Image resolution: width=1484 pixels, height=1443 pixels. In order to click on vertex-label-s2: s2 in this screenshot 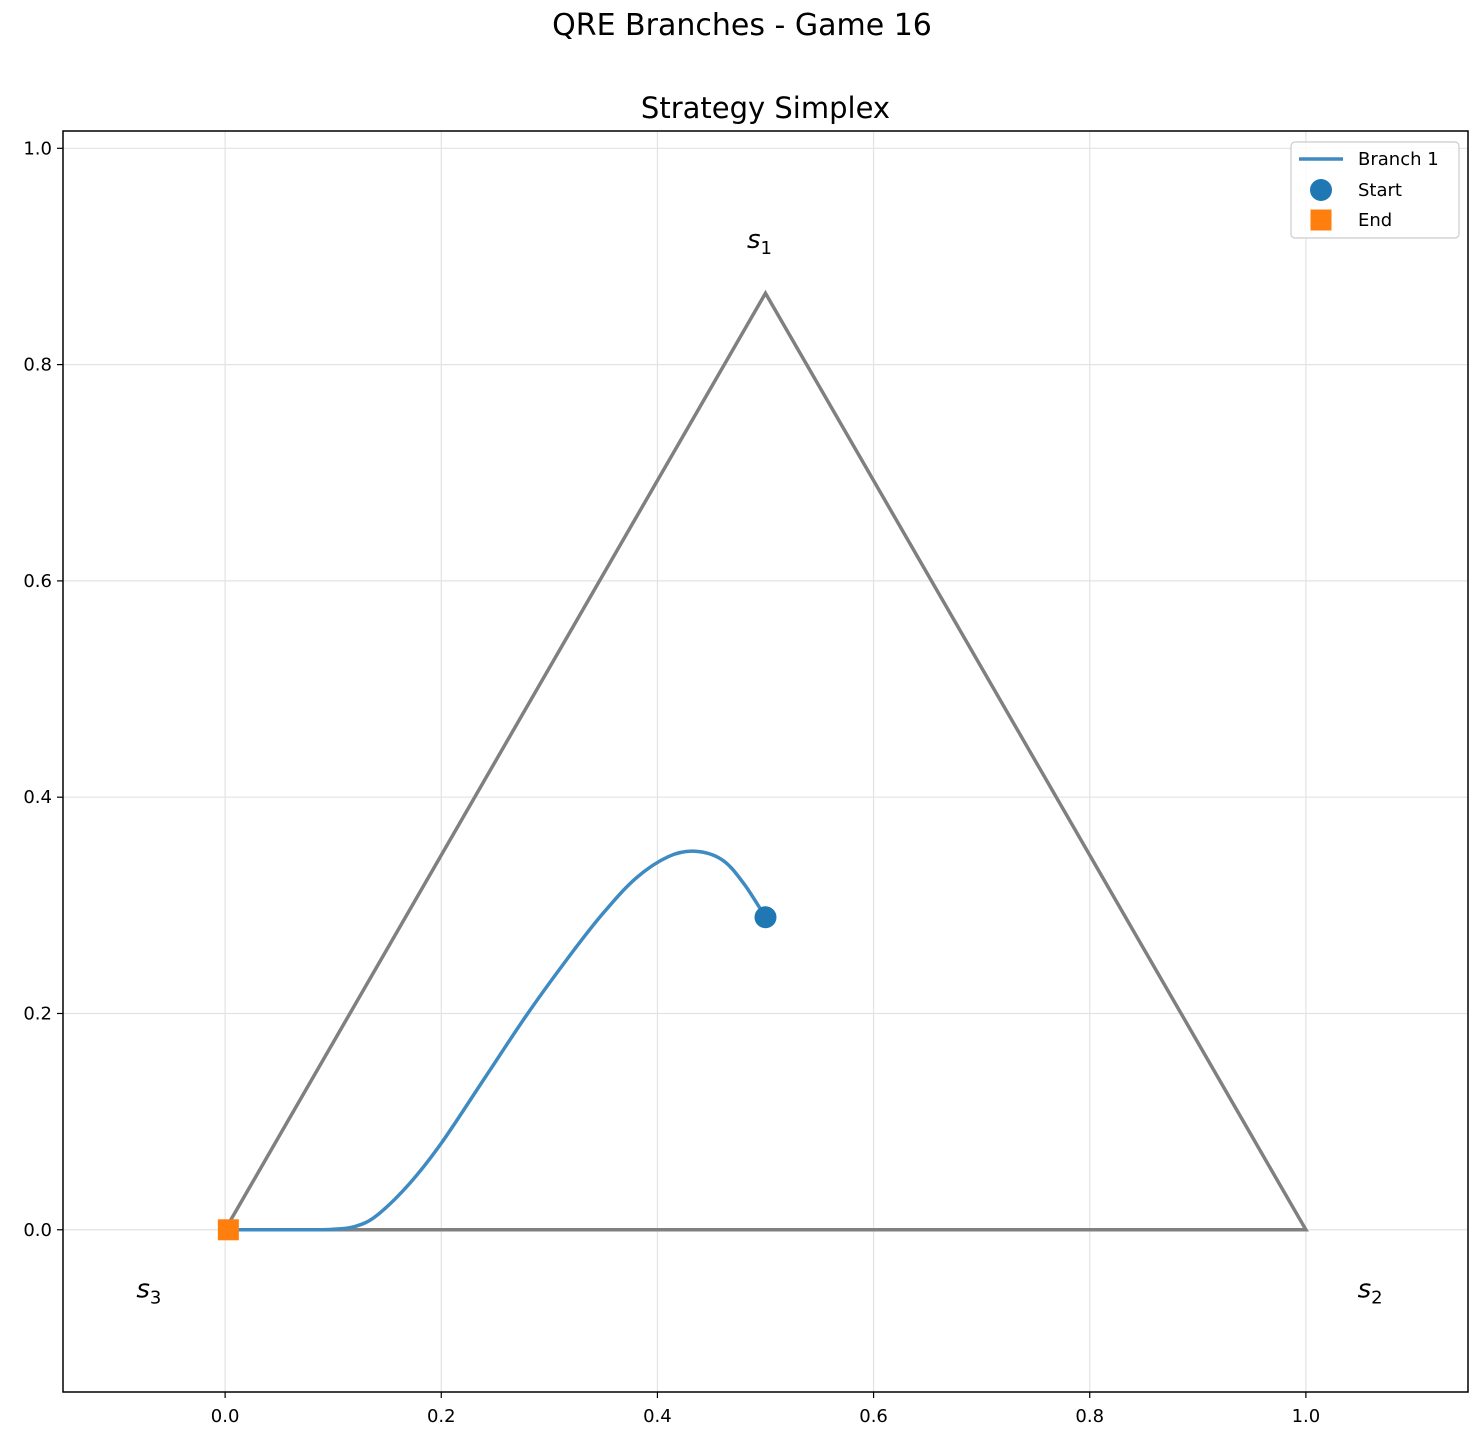, I will do `click(1370, 1291)`.